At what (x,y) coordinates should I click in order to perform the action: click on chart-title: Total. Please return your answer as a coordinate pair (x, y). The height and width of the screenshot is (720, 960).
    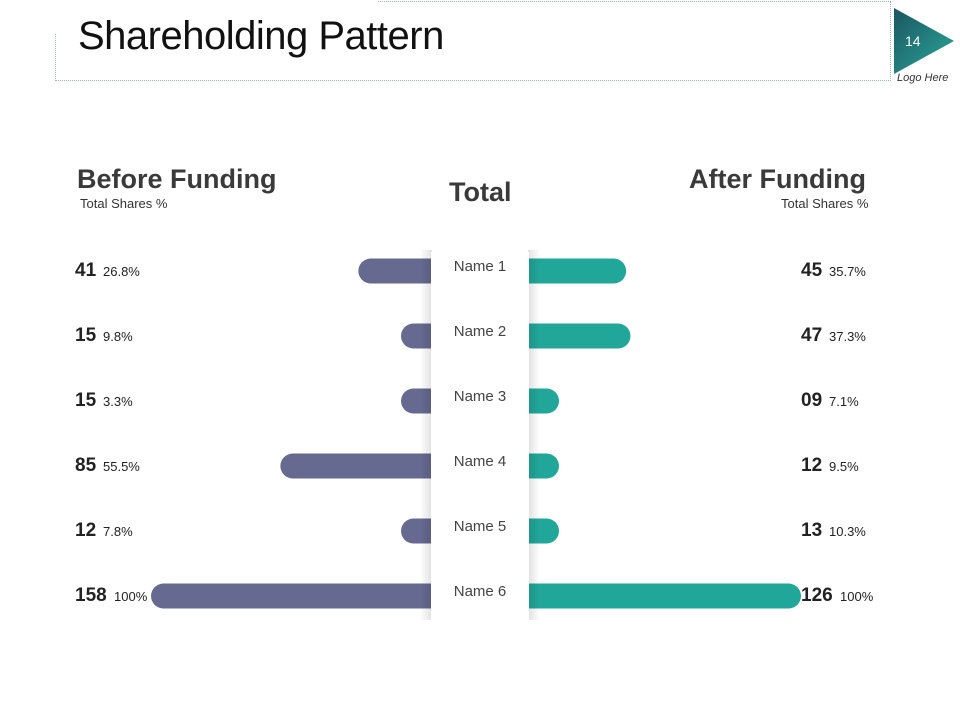
    Looking at the image, I should click on (480, 192).